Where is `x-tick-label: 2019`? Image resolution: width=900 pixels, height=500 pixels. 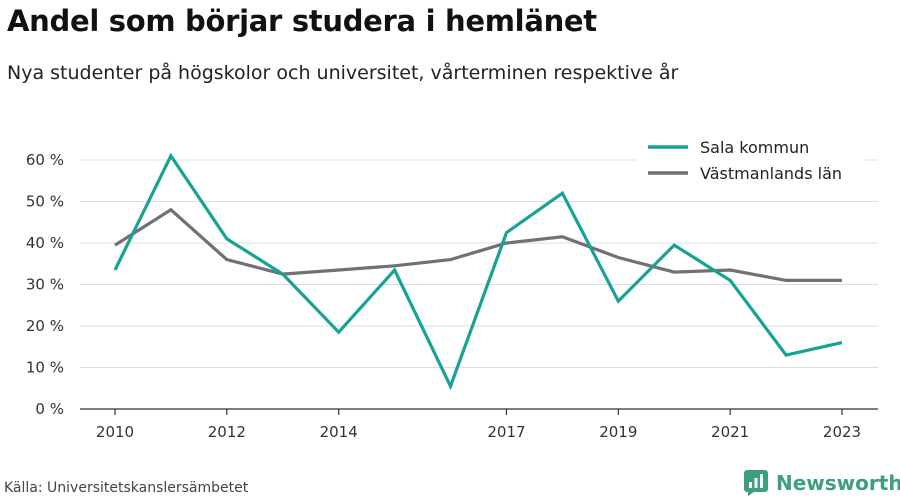 x-tick-label: 2019 is located at coordinates (618, 432).